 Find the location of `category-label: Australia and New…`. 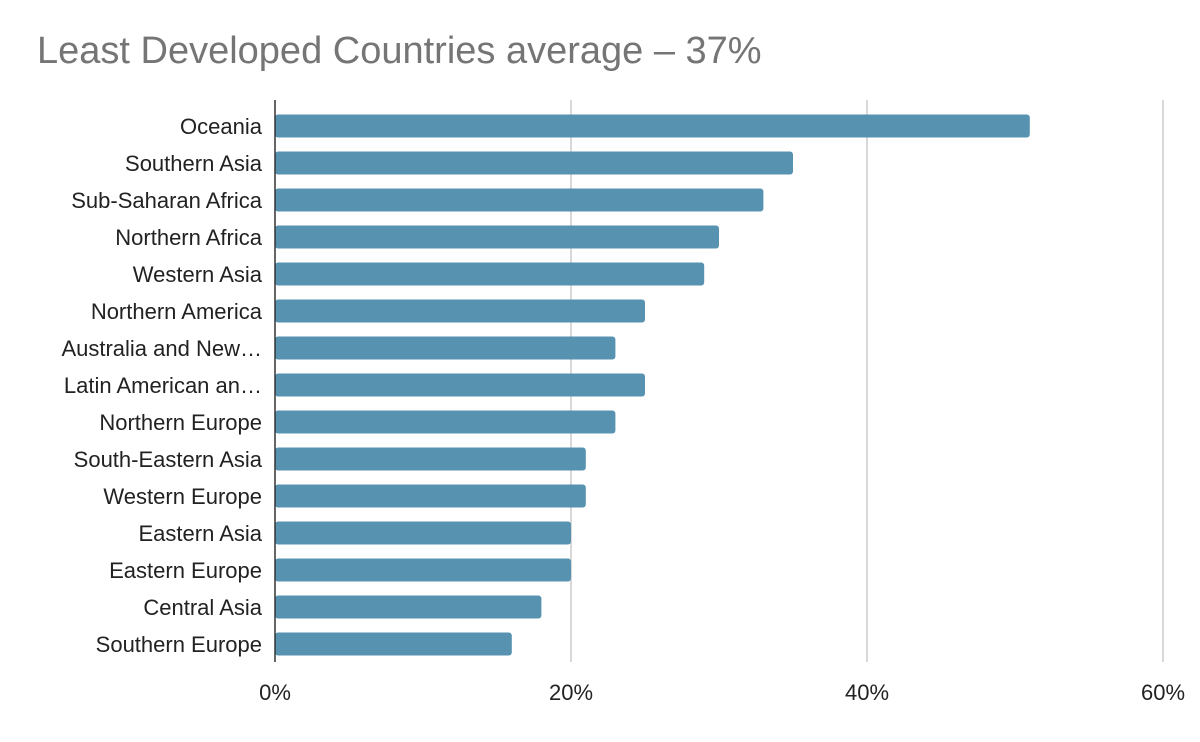

category-label: Australia and New… is located at coordinates (161, 348).